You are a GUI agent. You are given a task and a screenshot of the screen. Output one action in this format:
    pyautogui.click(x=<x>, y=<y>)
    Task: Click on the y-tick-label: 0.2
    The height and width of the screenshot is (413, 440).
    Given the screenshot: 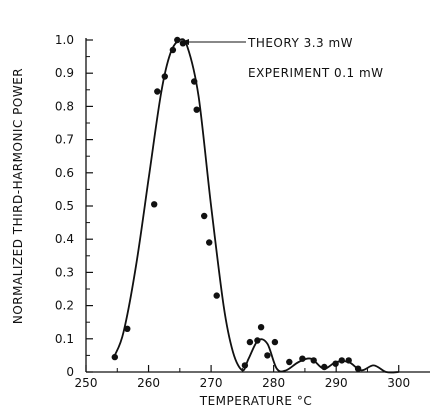 What is the action you would take?
    pyautogui.click(x=64, y=306)
    